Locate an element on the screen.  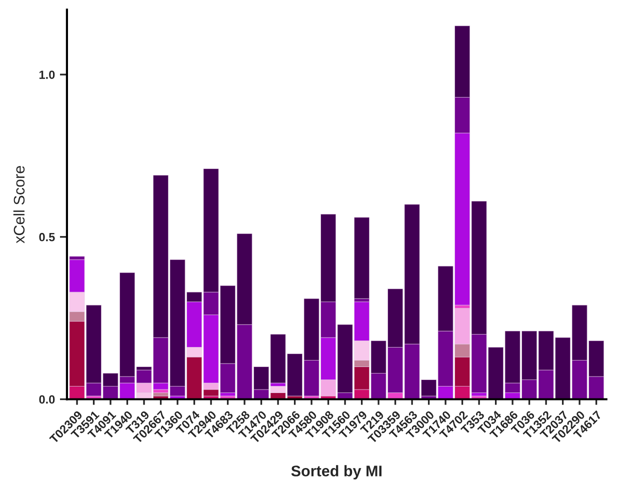
y-tick-label: 0.0 is located at coordinates (47, 399).